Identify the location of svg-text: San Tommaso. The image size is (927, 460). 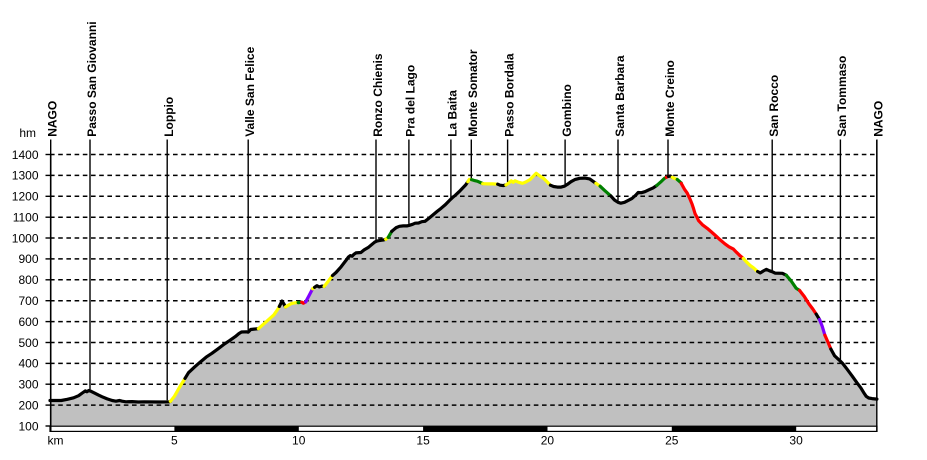
(842, 96).